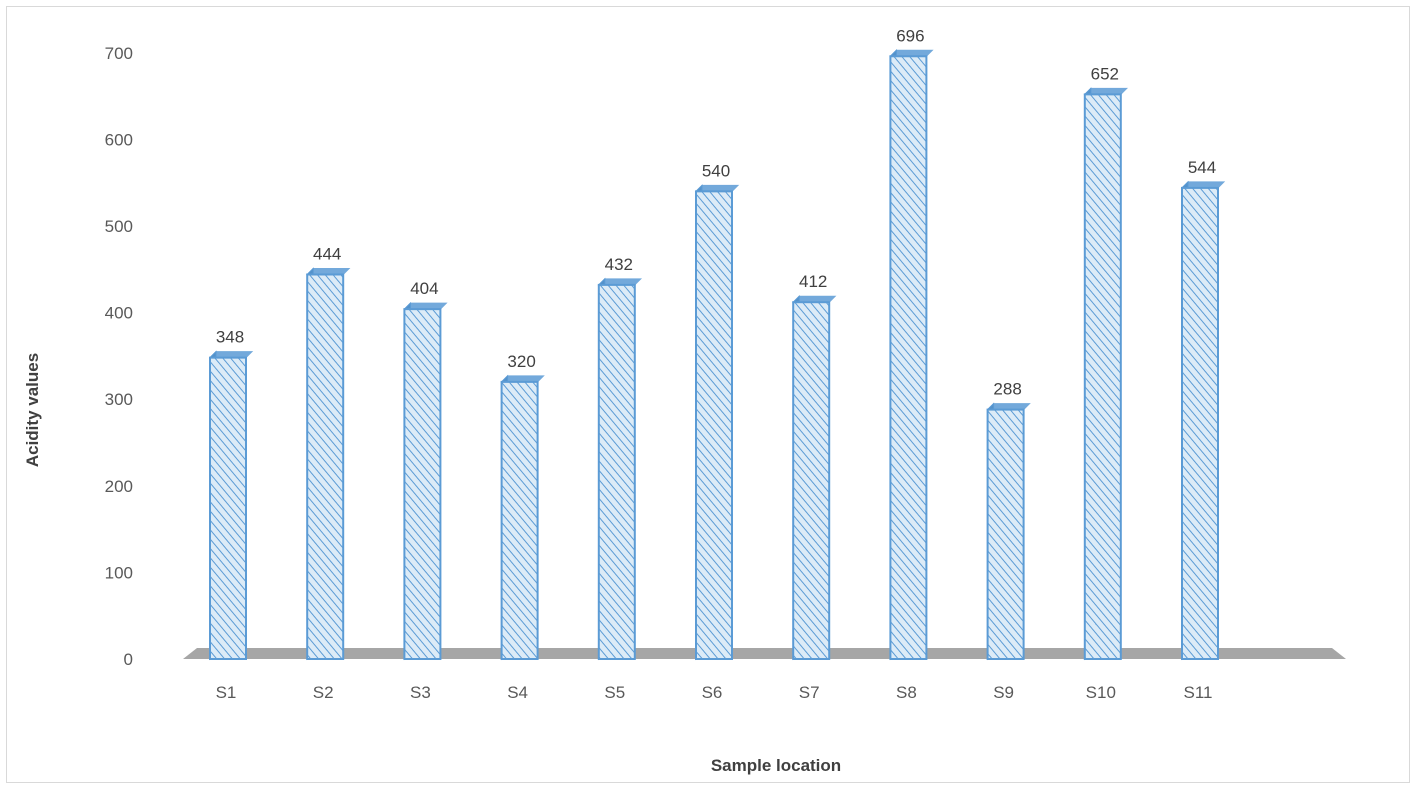  I want to click on bar-s10, so click(1106, 374).